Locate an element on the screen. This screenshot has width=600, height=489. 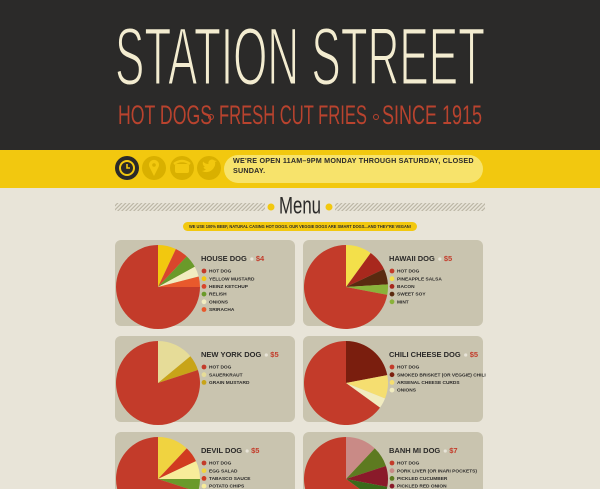
item-name: DEVIL DOG is located at coordinates (221, 450).